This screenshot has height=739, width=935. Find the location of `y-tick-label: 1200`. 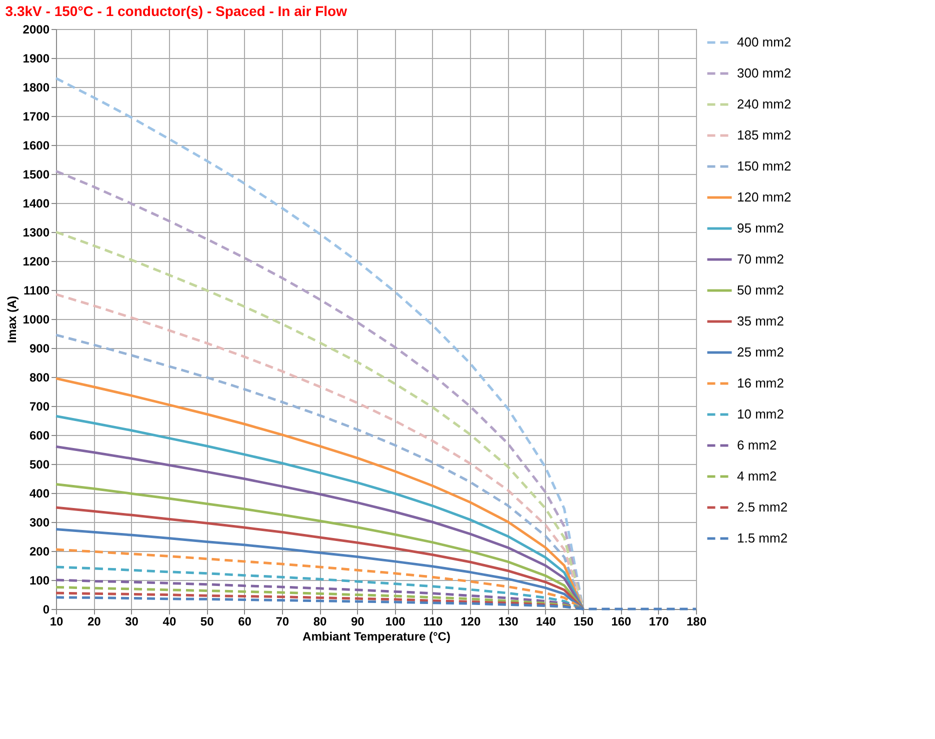

y-tick-label: 1200 is located at coordinates (36, 261).